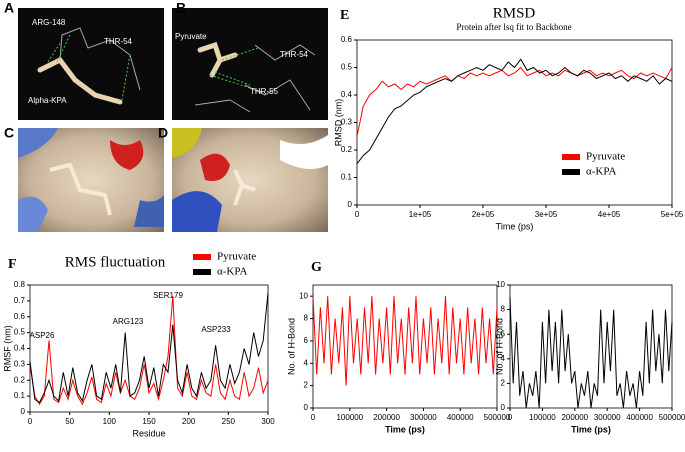  I want to click on panel-letter: E, so click(344, 15).